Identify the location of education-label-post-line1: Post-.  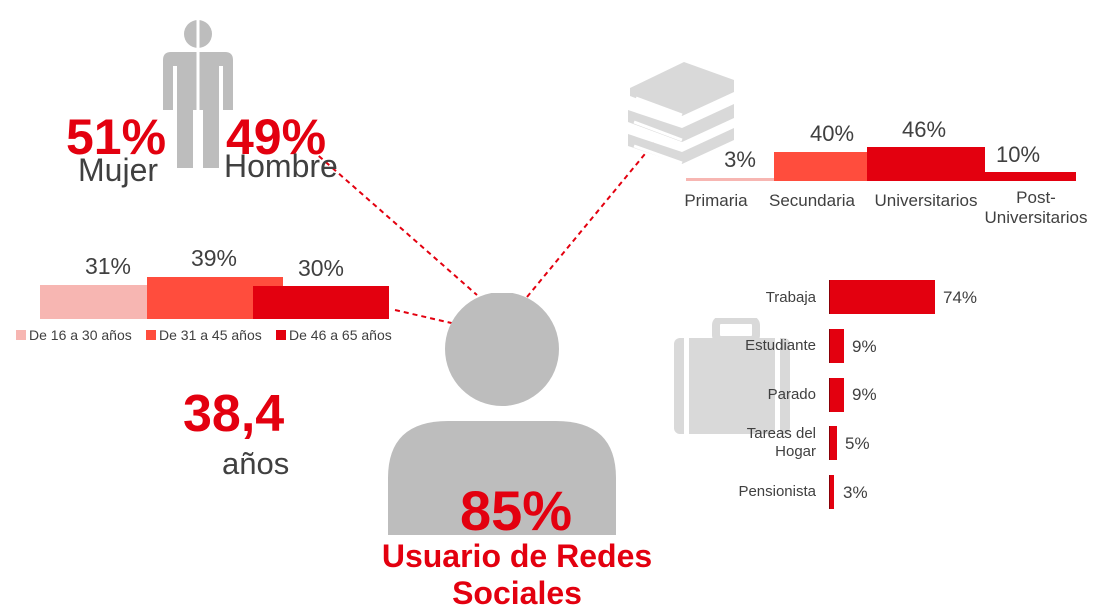
(1036, 197).